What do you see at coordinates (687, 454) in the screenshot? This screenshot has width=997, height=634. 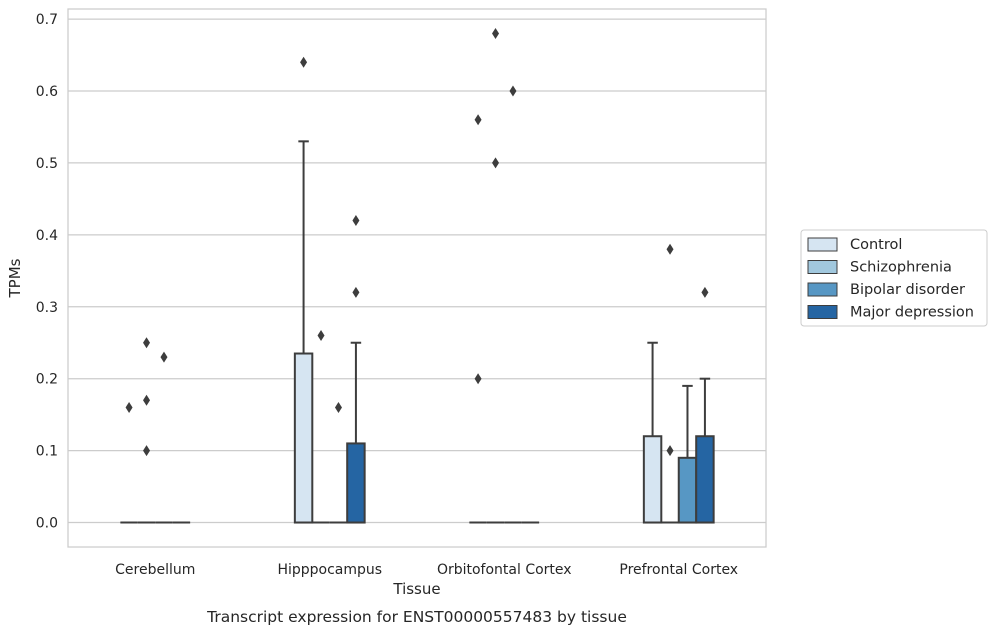 I see `box-bipolar-disorder` at bounding box center [687, 454].